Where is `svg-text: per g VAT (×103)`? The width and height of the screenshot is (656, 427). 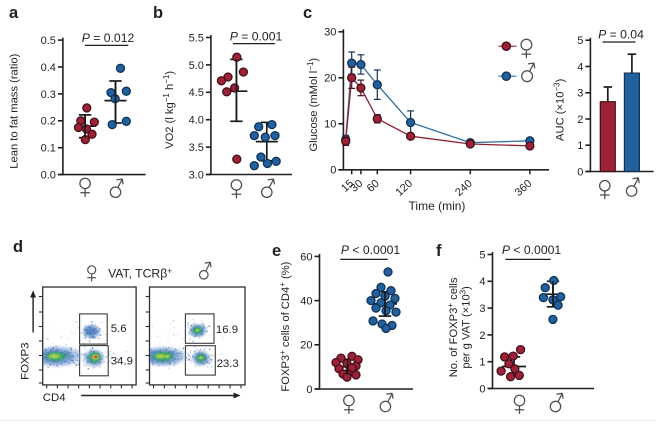 svg-text: per g VAT (×103) is located at coordinates (466, 327).